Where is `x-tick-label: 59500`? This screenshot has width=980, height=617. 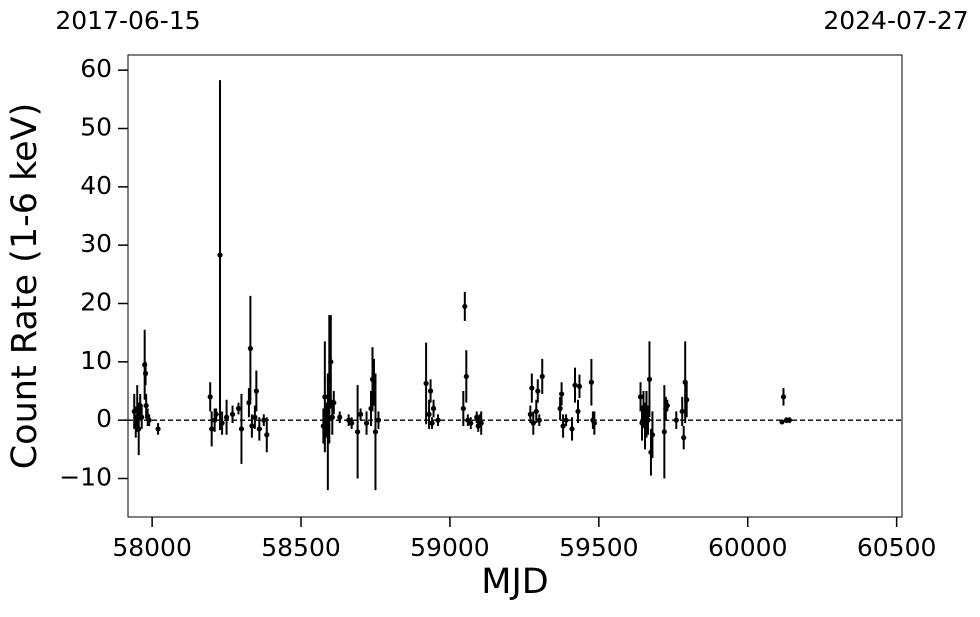 x-tick-label: 59500 is located at coordinates (599, 547).